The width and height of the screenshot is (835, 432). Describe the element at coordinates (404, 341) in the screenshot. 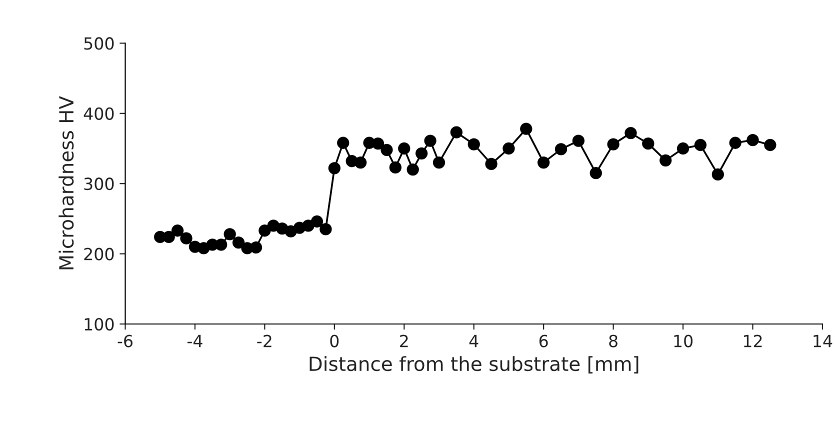

I see `x-tick-label: 2` at that location.